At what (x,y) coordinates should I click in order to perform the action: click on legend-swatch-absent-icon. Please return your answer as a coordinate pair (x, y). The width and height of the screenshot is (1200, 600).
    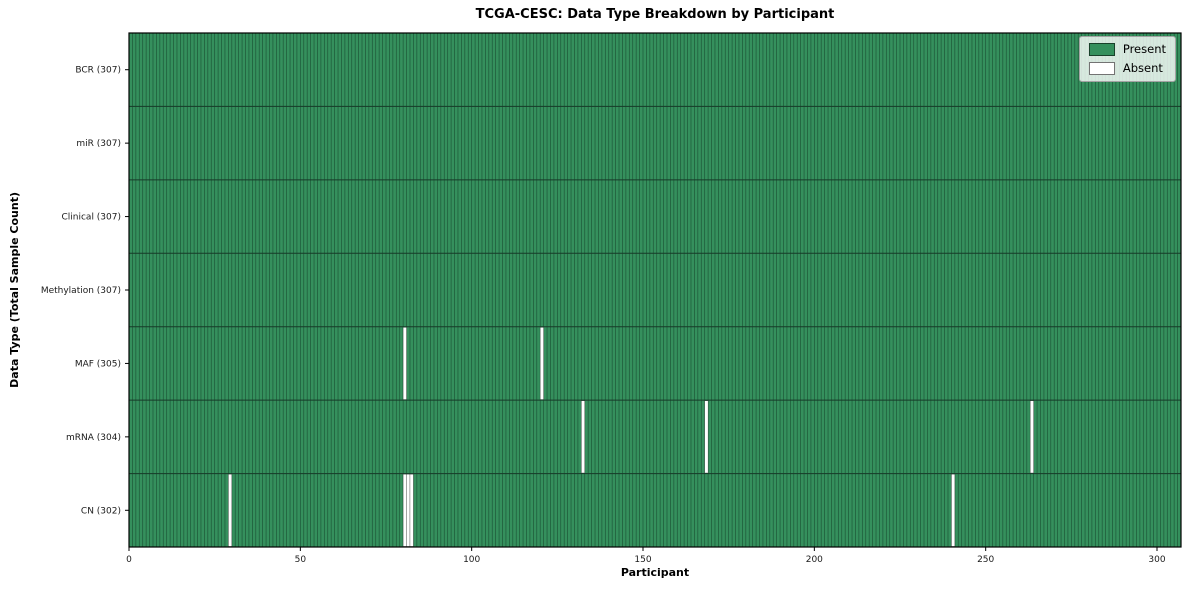
    Looking at the image, I should click on (1101, 68).